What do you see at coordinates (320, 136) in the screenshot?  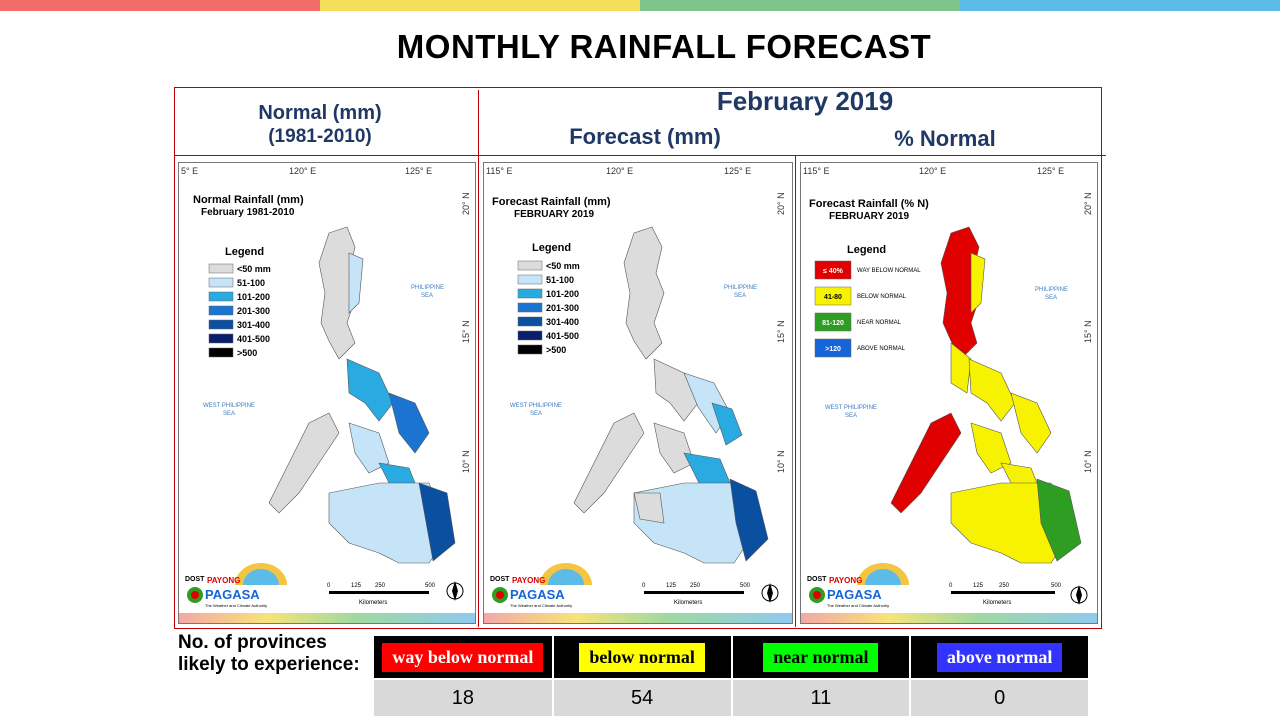 I see `normal-period: (1981-2010)` at bounding box center [320, 136].